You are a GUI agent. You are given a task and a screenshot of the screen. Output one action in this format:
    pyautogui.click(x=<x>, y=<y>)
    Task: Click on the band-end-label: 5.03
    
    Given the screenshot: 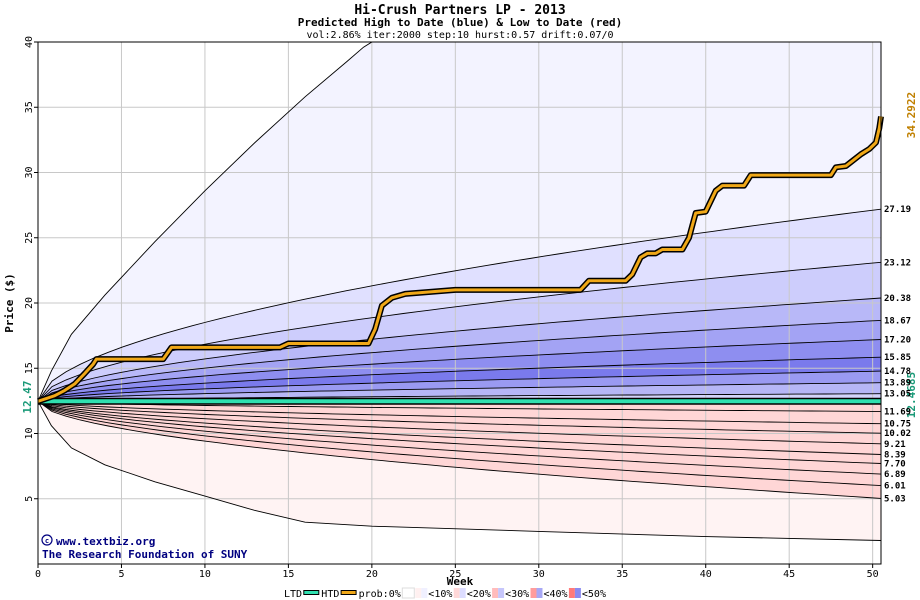 What is the action you would take?
    pyautogui.click(x=895, y=499)
    